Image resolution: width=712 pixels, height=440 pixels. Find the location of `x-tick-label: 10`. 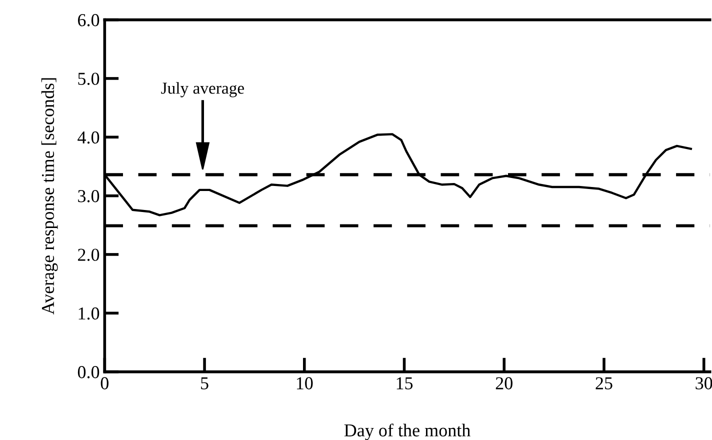

x-tick-label: 10 is located at coordinates (304, 383).